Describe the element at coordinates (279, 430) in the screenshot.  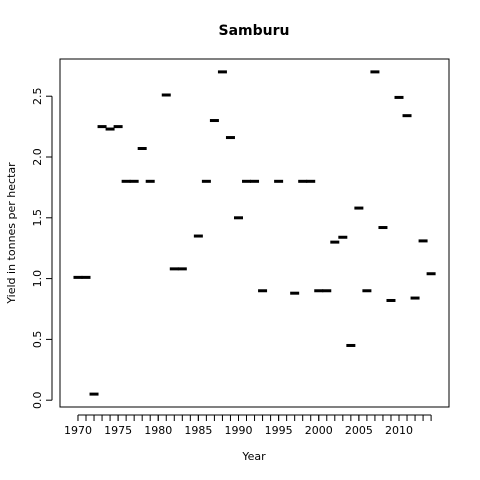
I see `x-tick-label: 1995` at that location.